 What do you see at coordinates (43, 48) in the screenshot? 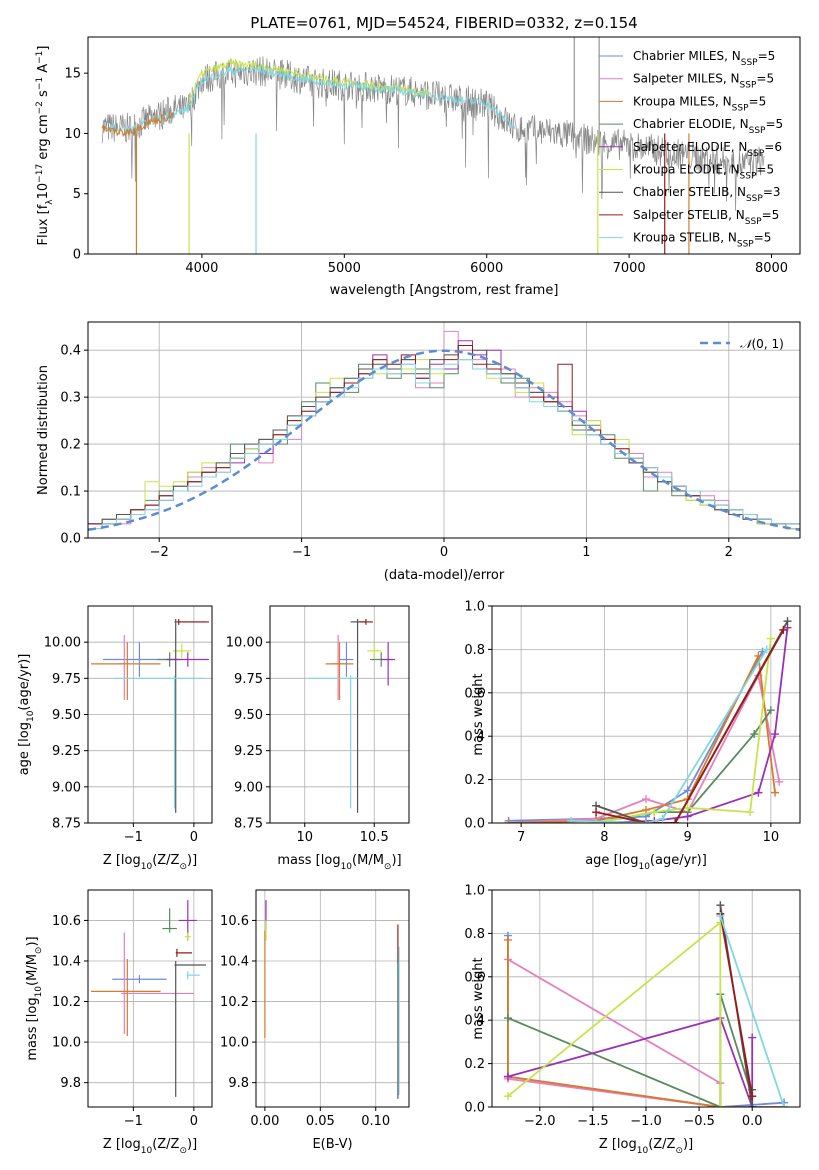
I see `label-part: ]` at bounding box center [43, 48].